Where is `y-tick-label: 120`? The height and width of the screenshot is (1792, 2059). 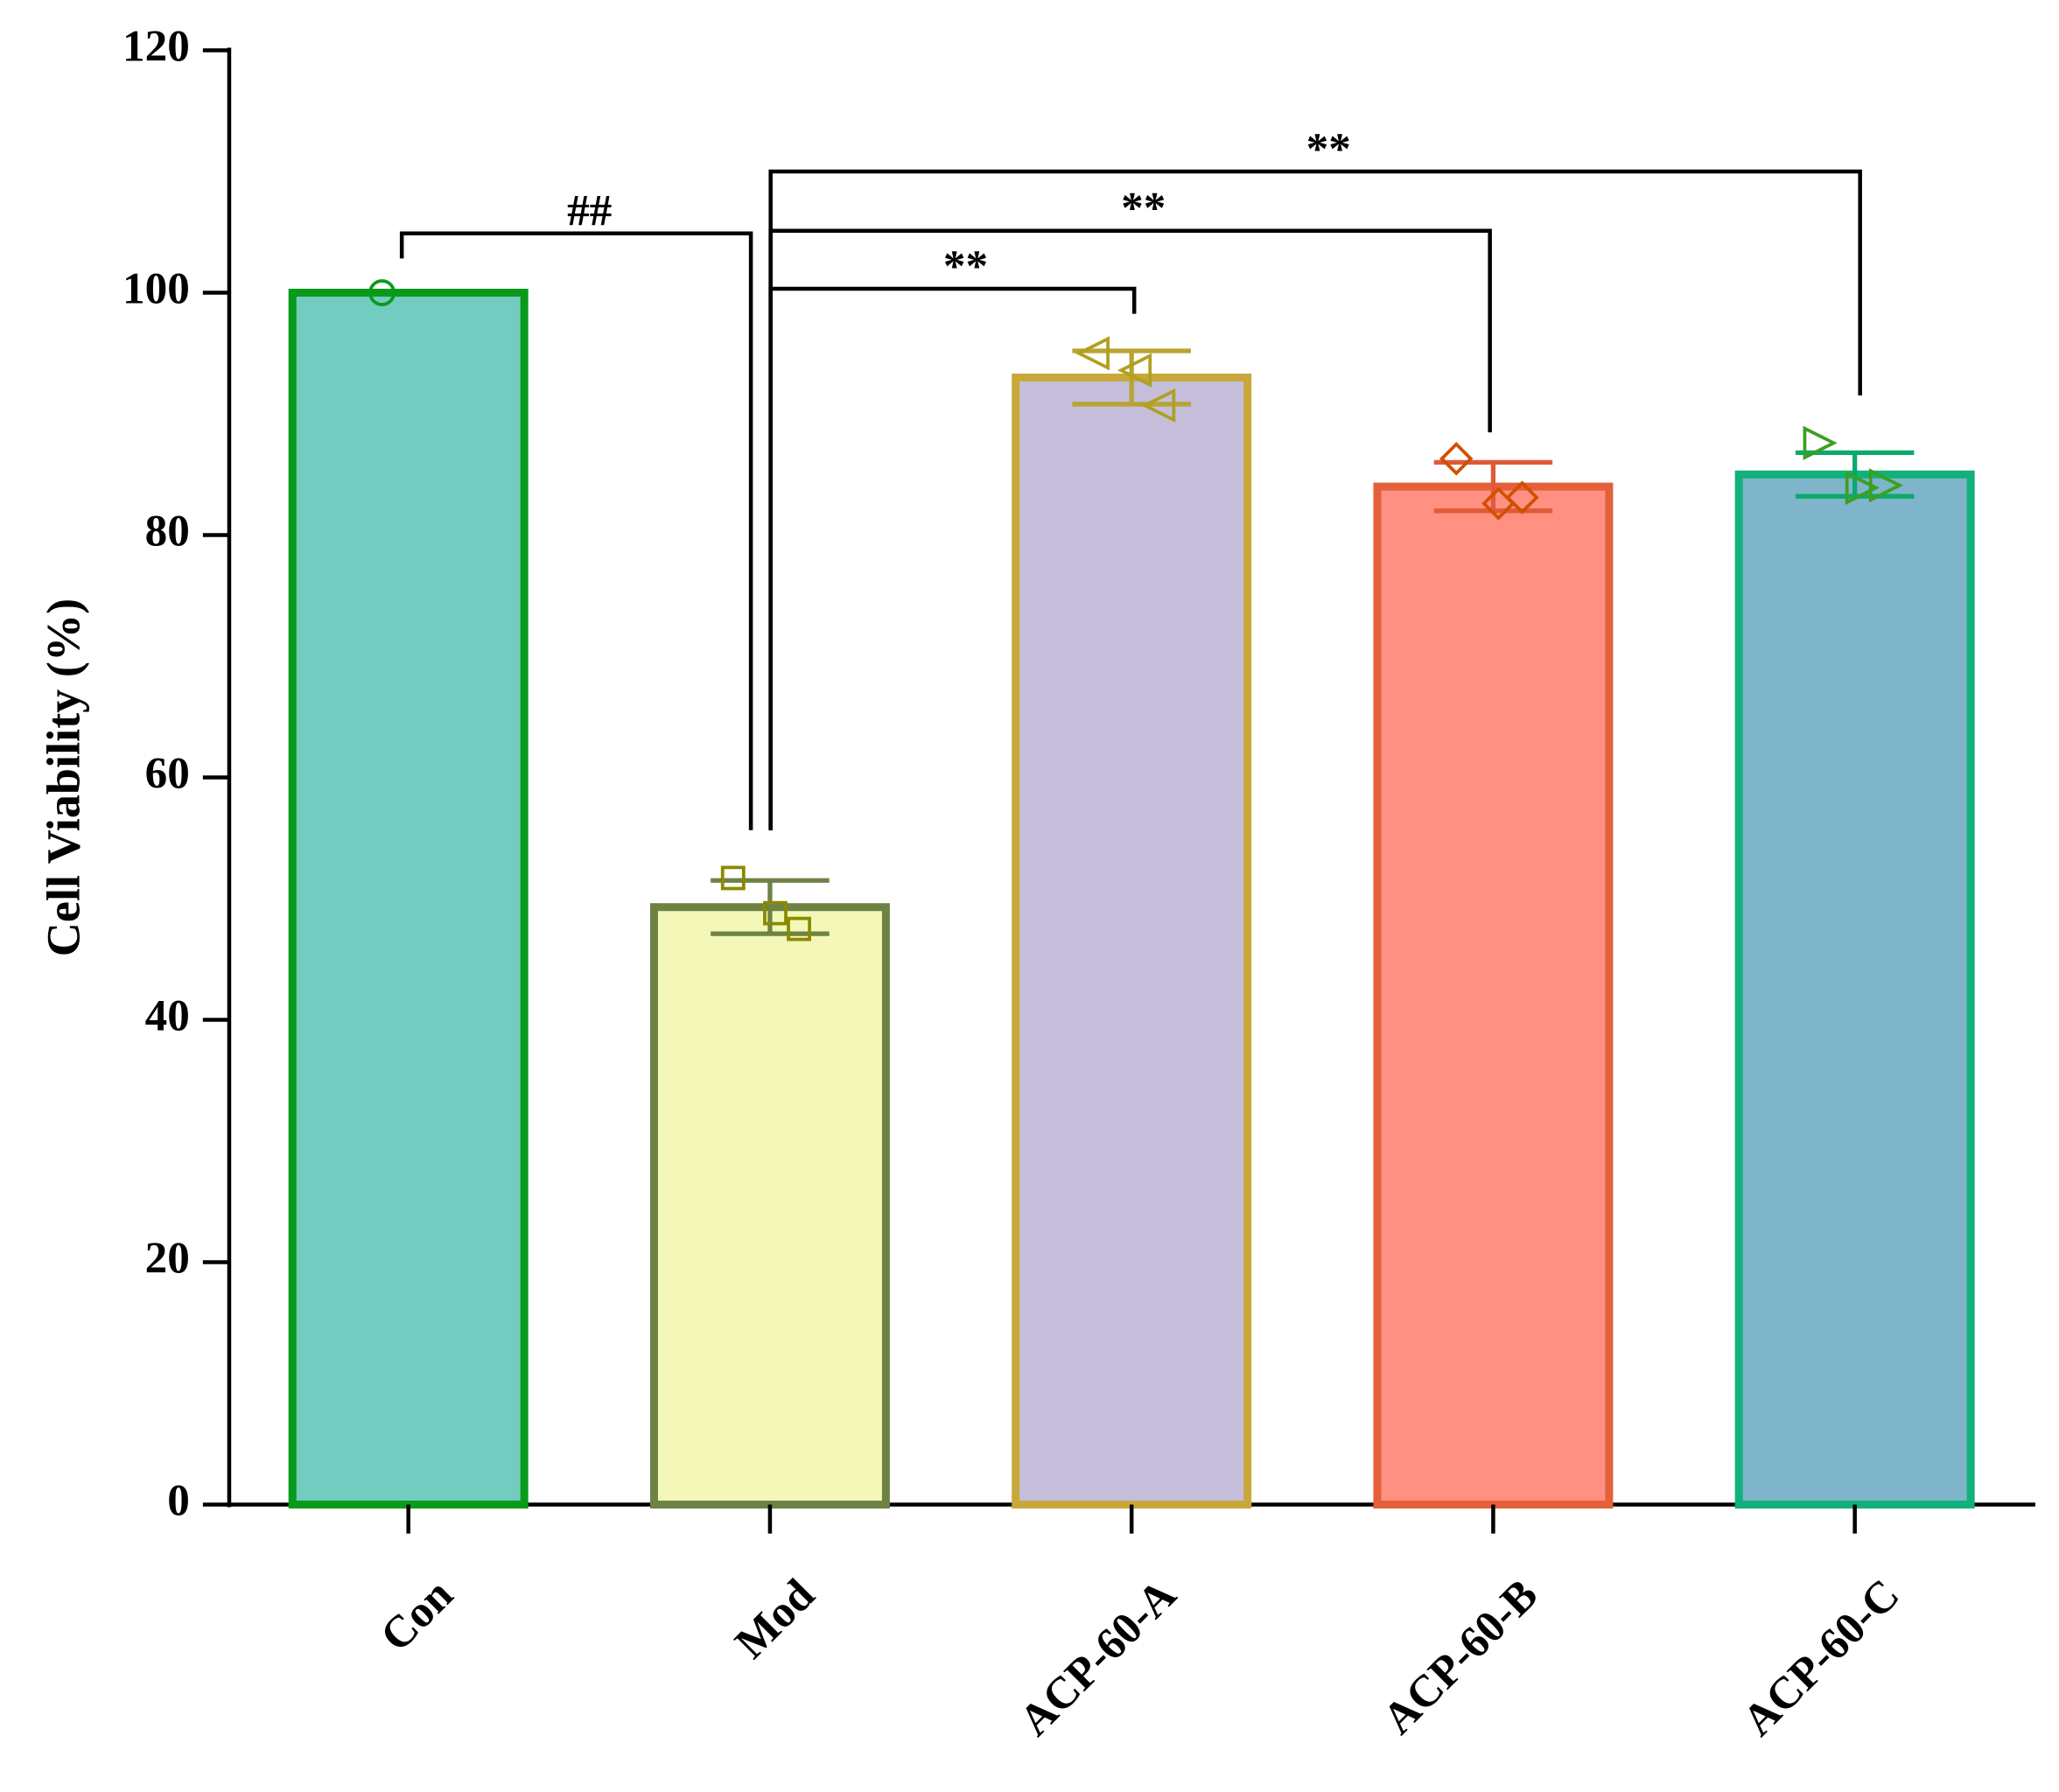
y-tick-label: 120 is located at coordinates (156, 46).